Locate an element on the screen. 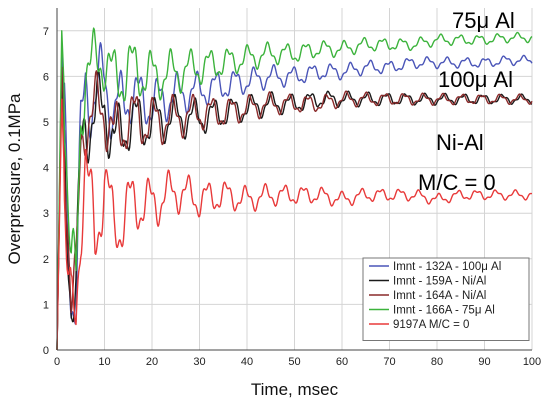 This screenshot has width=544, height=413. x-tick-label-10: 100 is located at coordinates (532, 362).